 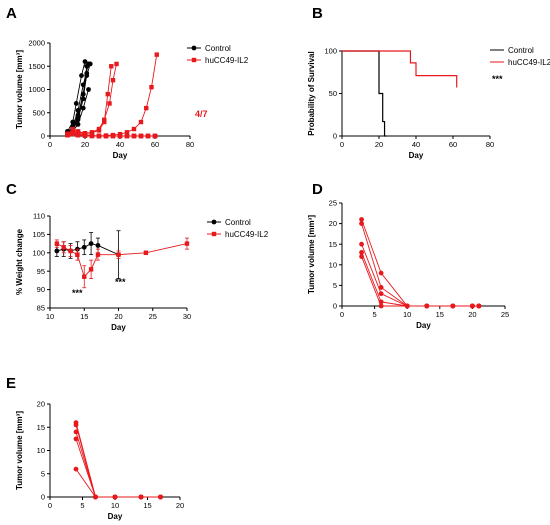 What do you see at coordinates (330, 51) in the screenshot?
I see `y-tick-label: 100` at bounding box center [330, 51].